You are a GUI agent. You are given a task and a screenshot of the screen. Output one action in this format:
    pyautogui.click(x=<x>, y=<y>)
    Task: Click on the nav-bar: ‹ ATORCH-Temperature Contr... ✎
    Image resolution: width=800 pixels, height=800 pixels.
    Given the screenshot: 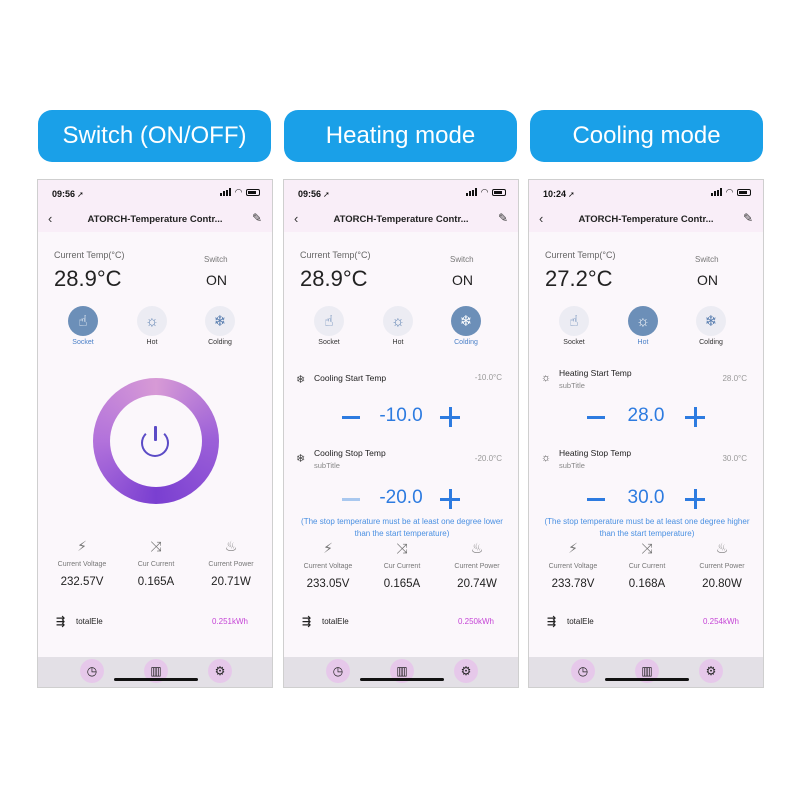 What is the action you would take?
    pyautogui.click(x=646, y=220)
    